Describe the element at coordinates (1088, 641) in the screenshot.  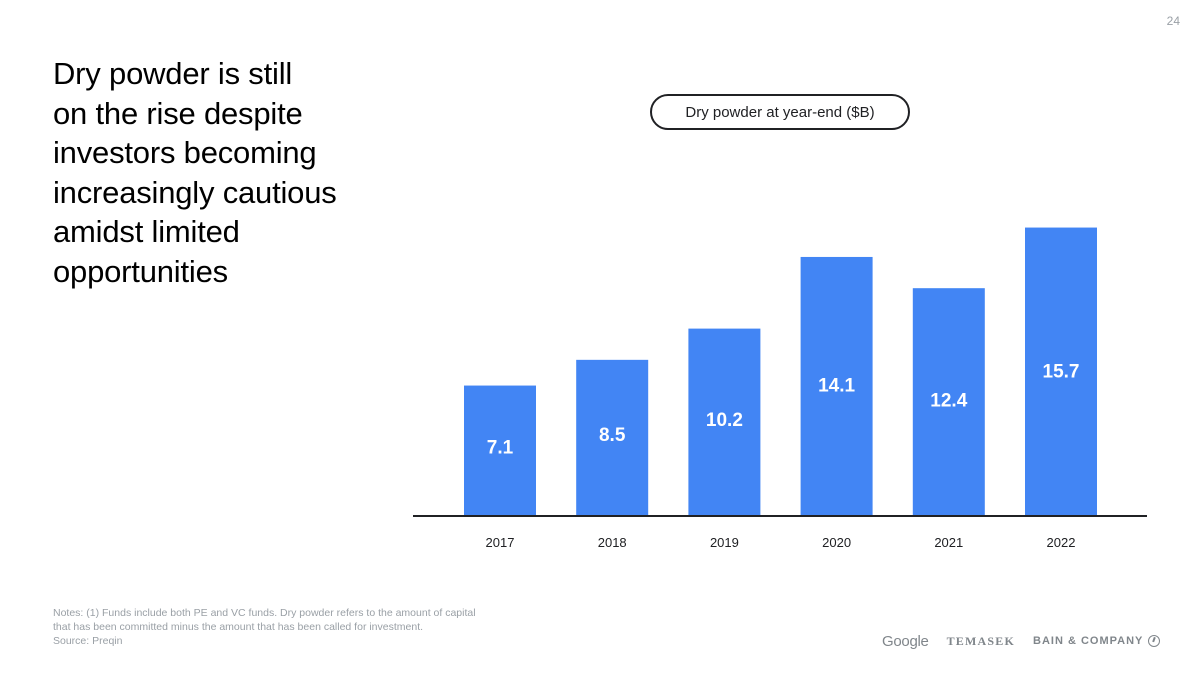
I see `bain-logo-text: BAIN & COMPANY` at that location.